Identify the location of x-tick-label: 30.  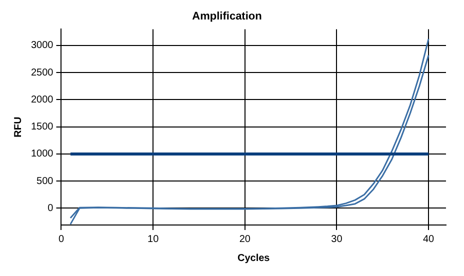
(337, 239).